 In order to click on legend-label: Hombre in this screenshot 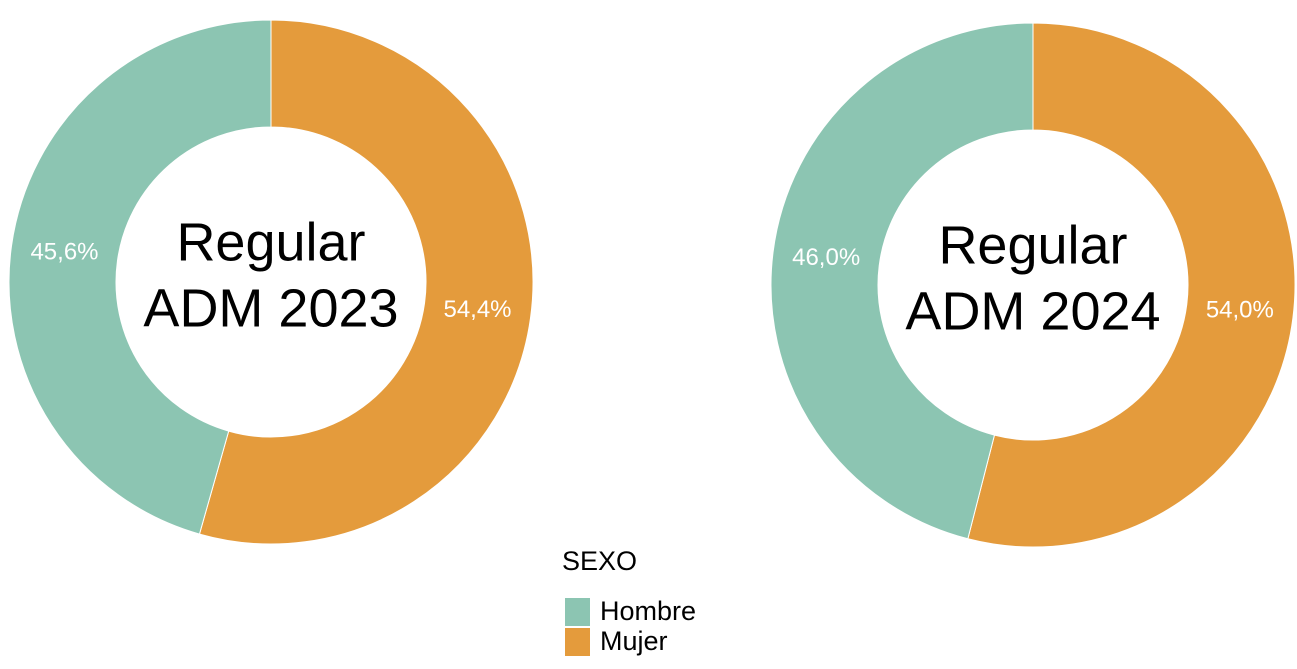, I will do `click(648, 611)`.